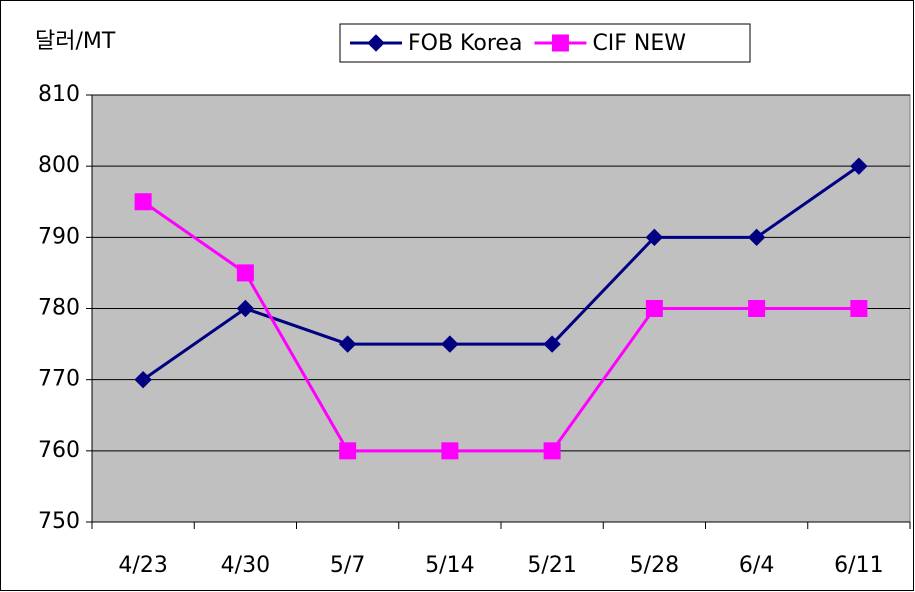 The width and height of the screenshot is (915, 592). Describe the element at coordinates (142, 565) in the screenshot. I see `x-tick-label: 4/23` at that location.